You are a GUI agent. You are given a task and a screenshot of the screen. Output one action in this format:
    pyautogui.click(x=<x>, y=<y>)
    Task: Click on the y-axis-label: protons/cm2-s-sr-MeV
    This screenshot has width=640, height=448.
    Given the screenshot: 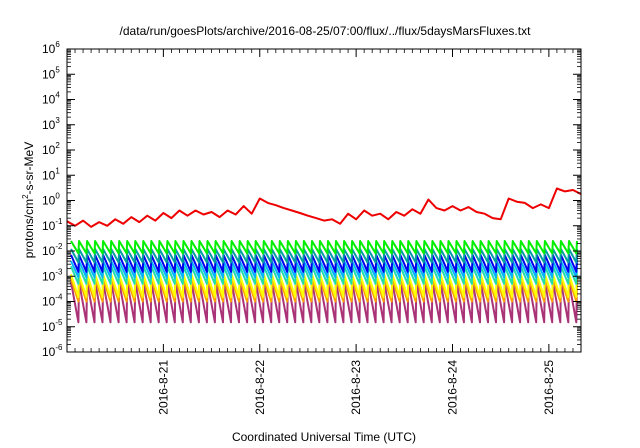 What is the action you would take?
    pyautogui.click(x=28, y=200)
    